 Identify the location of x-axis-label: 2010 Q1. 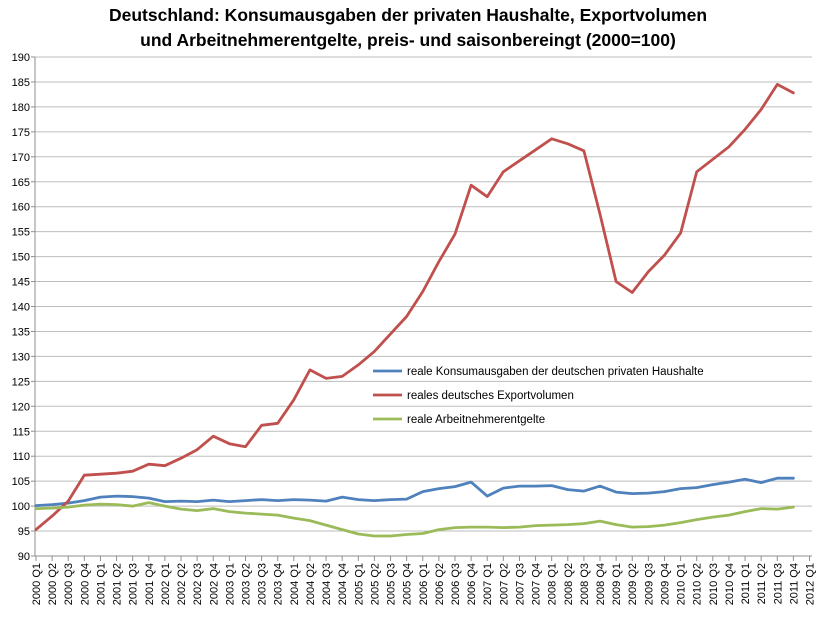
(682, 584).